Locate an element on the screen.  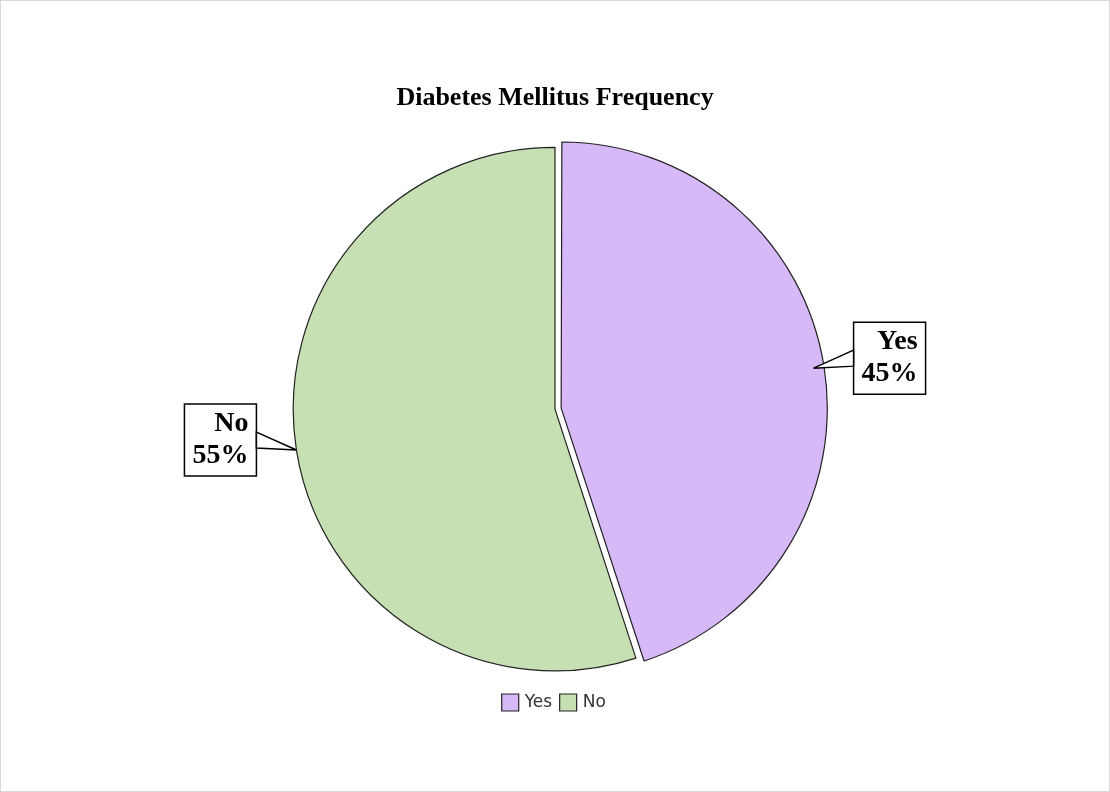
data-label: 45% is located at coordinates (889, 372).